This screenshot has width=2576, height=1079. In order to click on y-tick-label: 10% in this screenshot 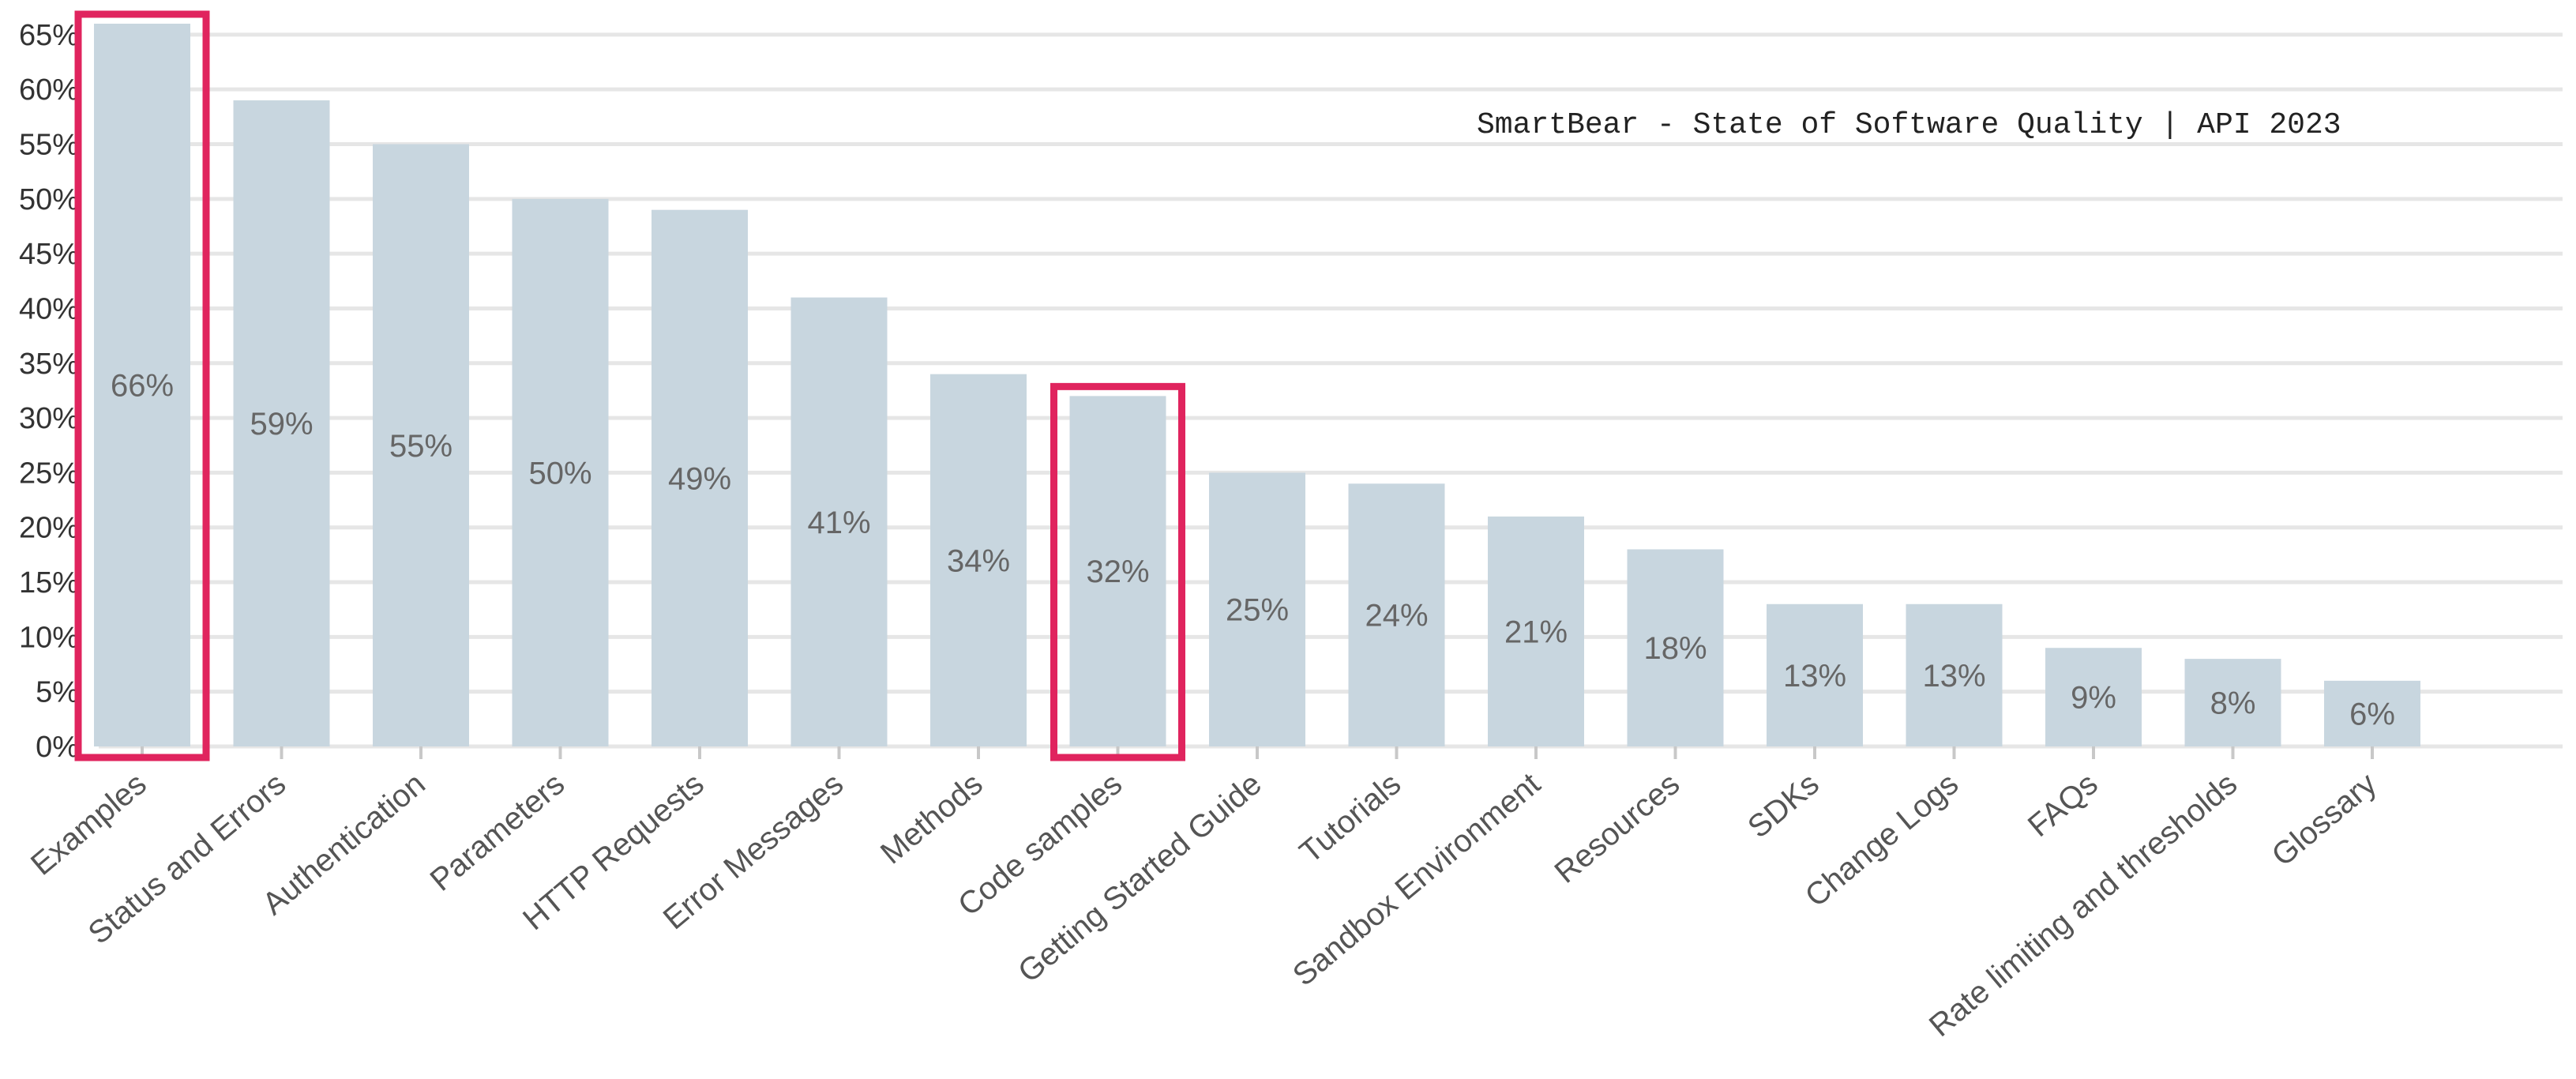, I will do `click(49, 637)`.